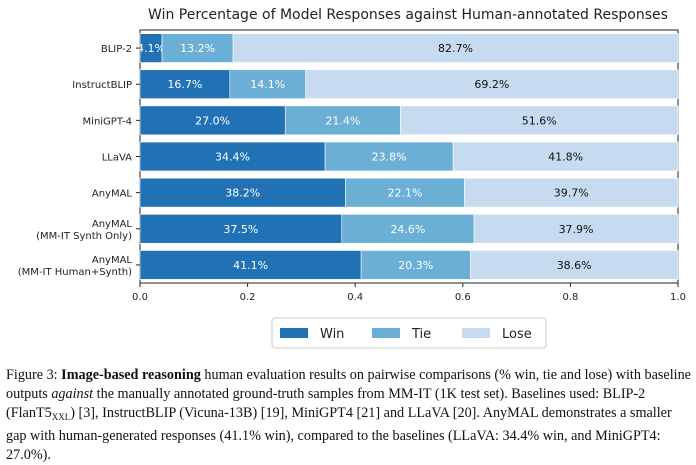  I want to click on data-label: 20.3%, so click(415, 265).